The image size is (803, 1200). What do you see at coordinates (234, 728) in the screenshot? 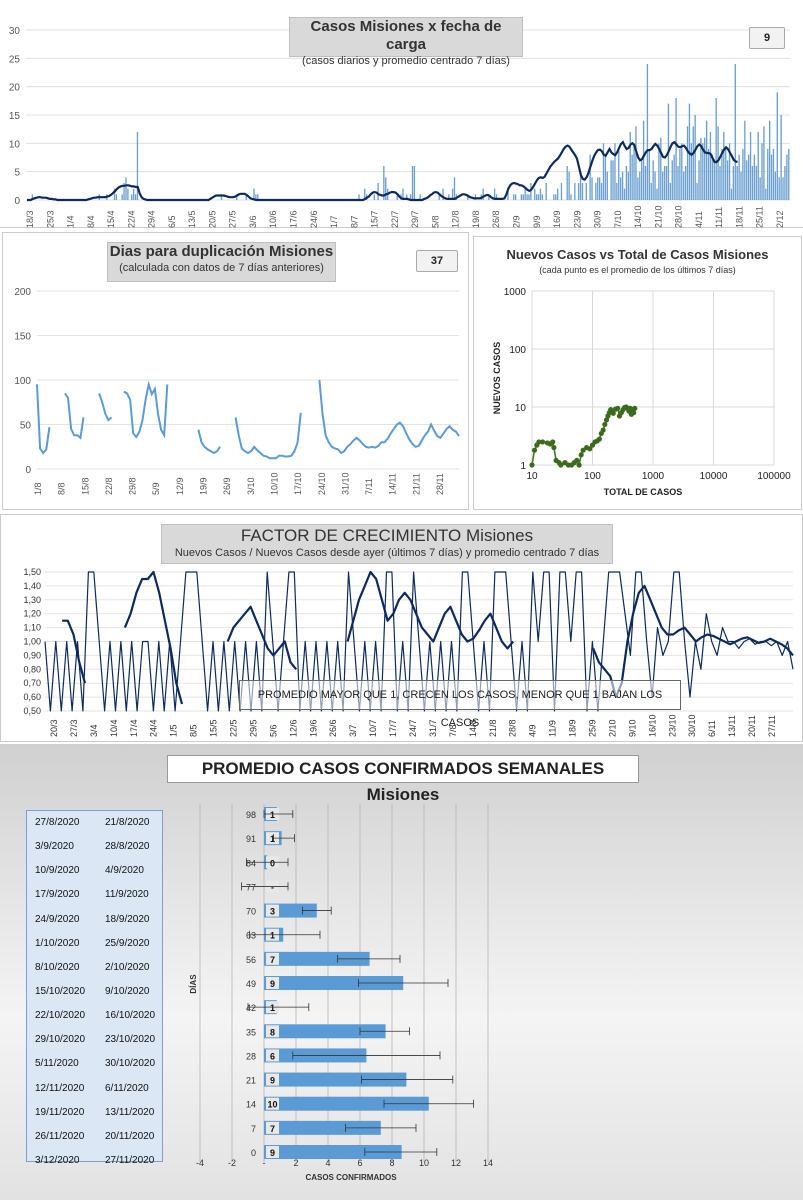
I see `x-tick-label: 22/5` at bounding box center [234, 728].